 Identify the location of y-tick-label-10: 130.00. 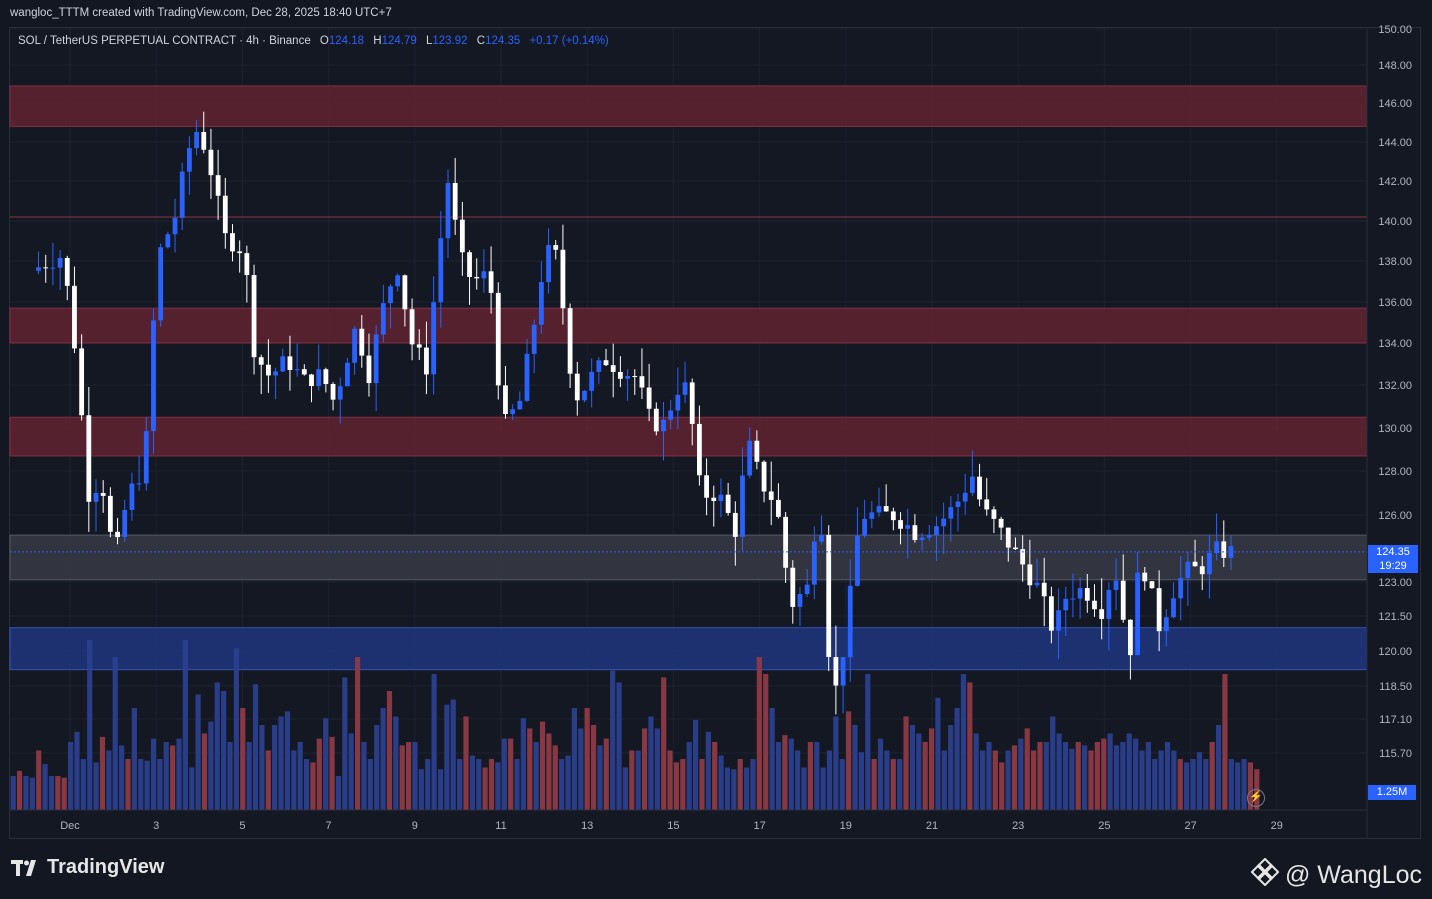
(1395, 429).